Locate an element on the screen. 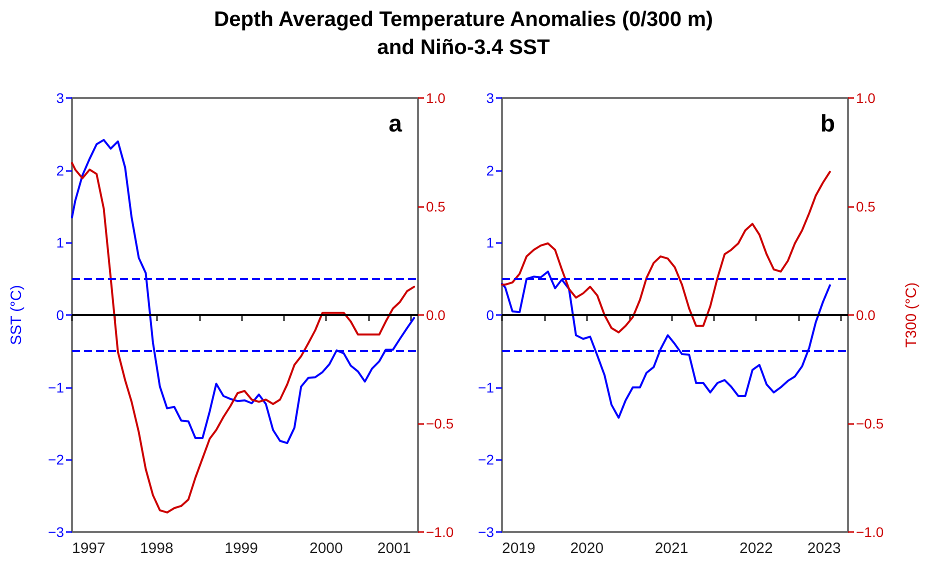  x-tick-label: 2000 is located at coordinates (326, 548).